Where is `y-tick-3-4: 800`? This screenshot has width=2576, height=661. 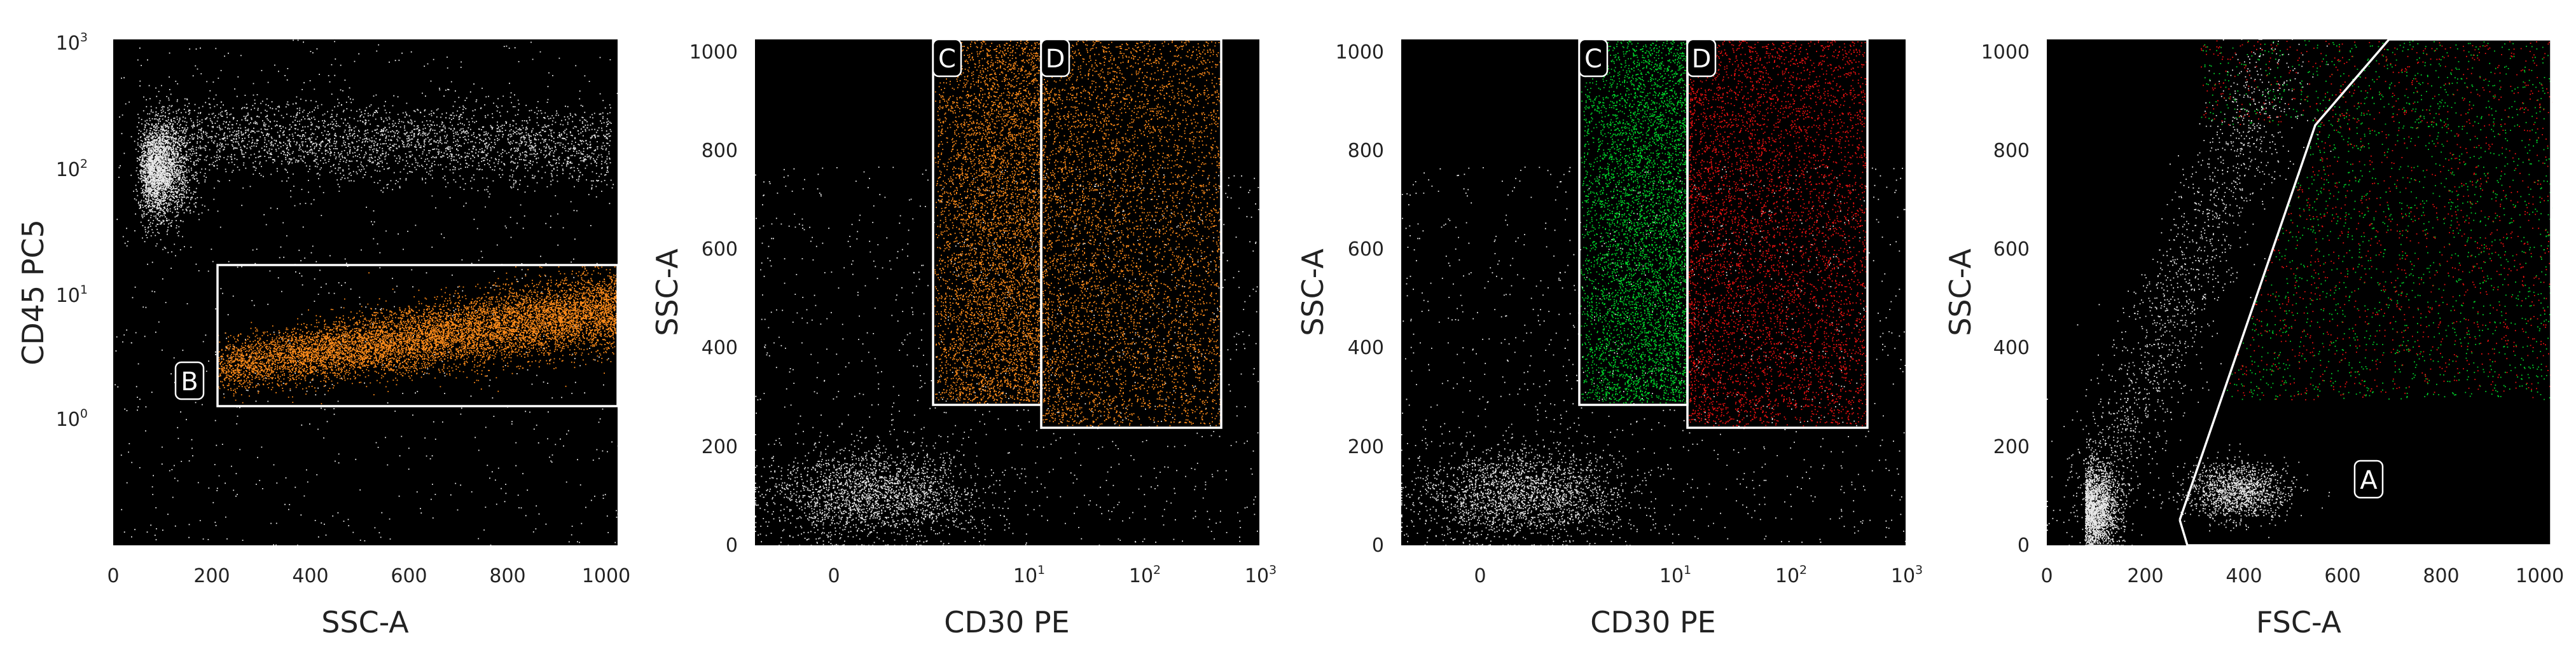 y-tick-3-4: 800 is located at coordinates (1366, 151).